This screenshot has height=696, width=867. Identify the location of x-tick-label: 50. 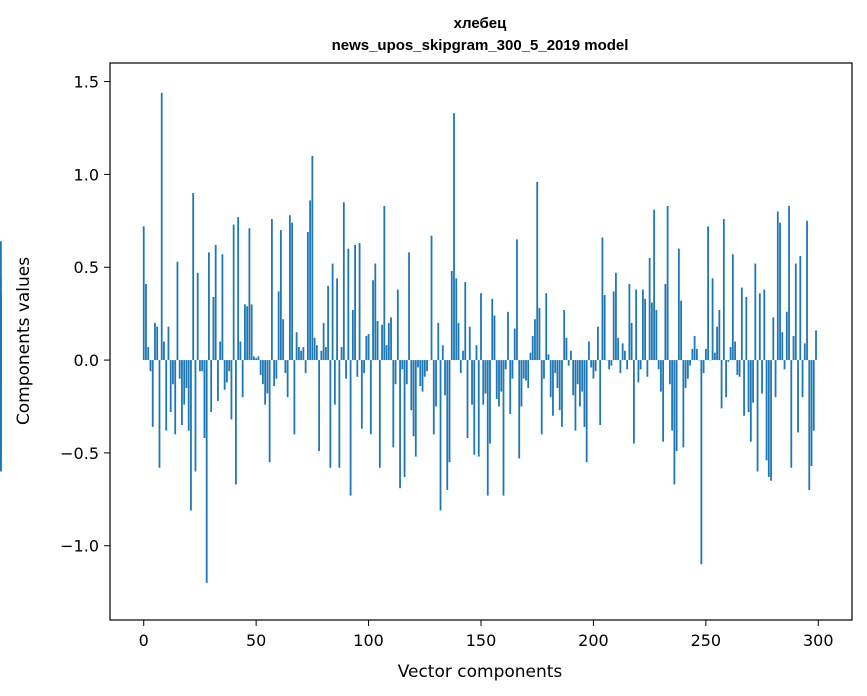
(256, 640).